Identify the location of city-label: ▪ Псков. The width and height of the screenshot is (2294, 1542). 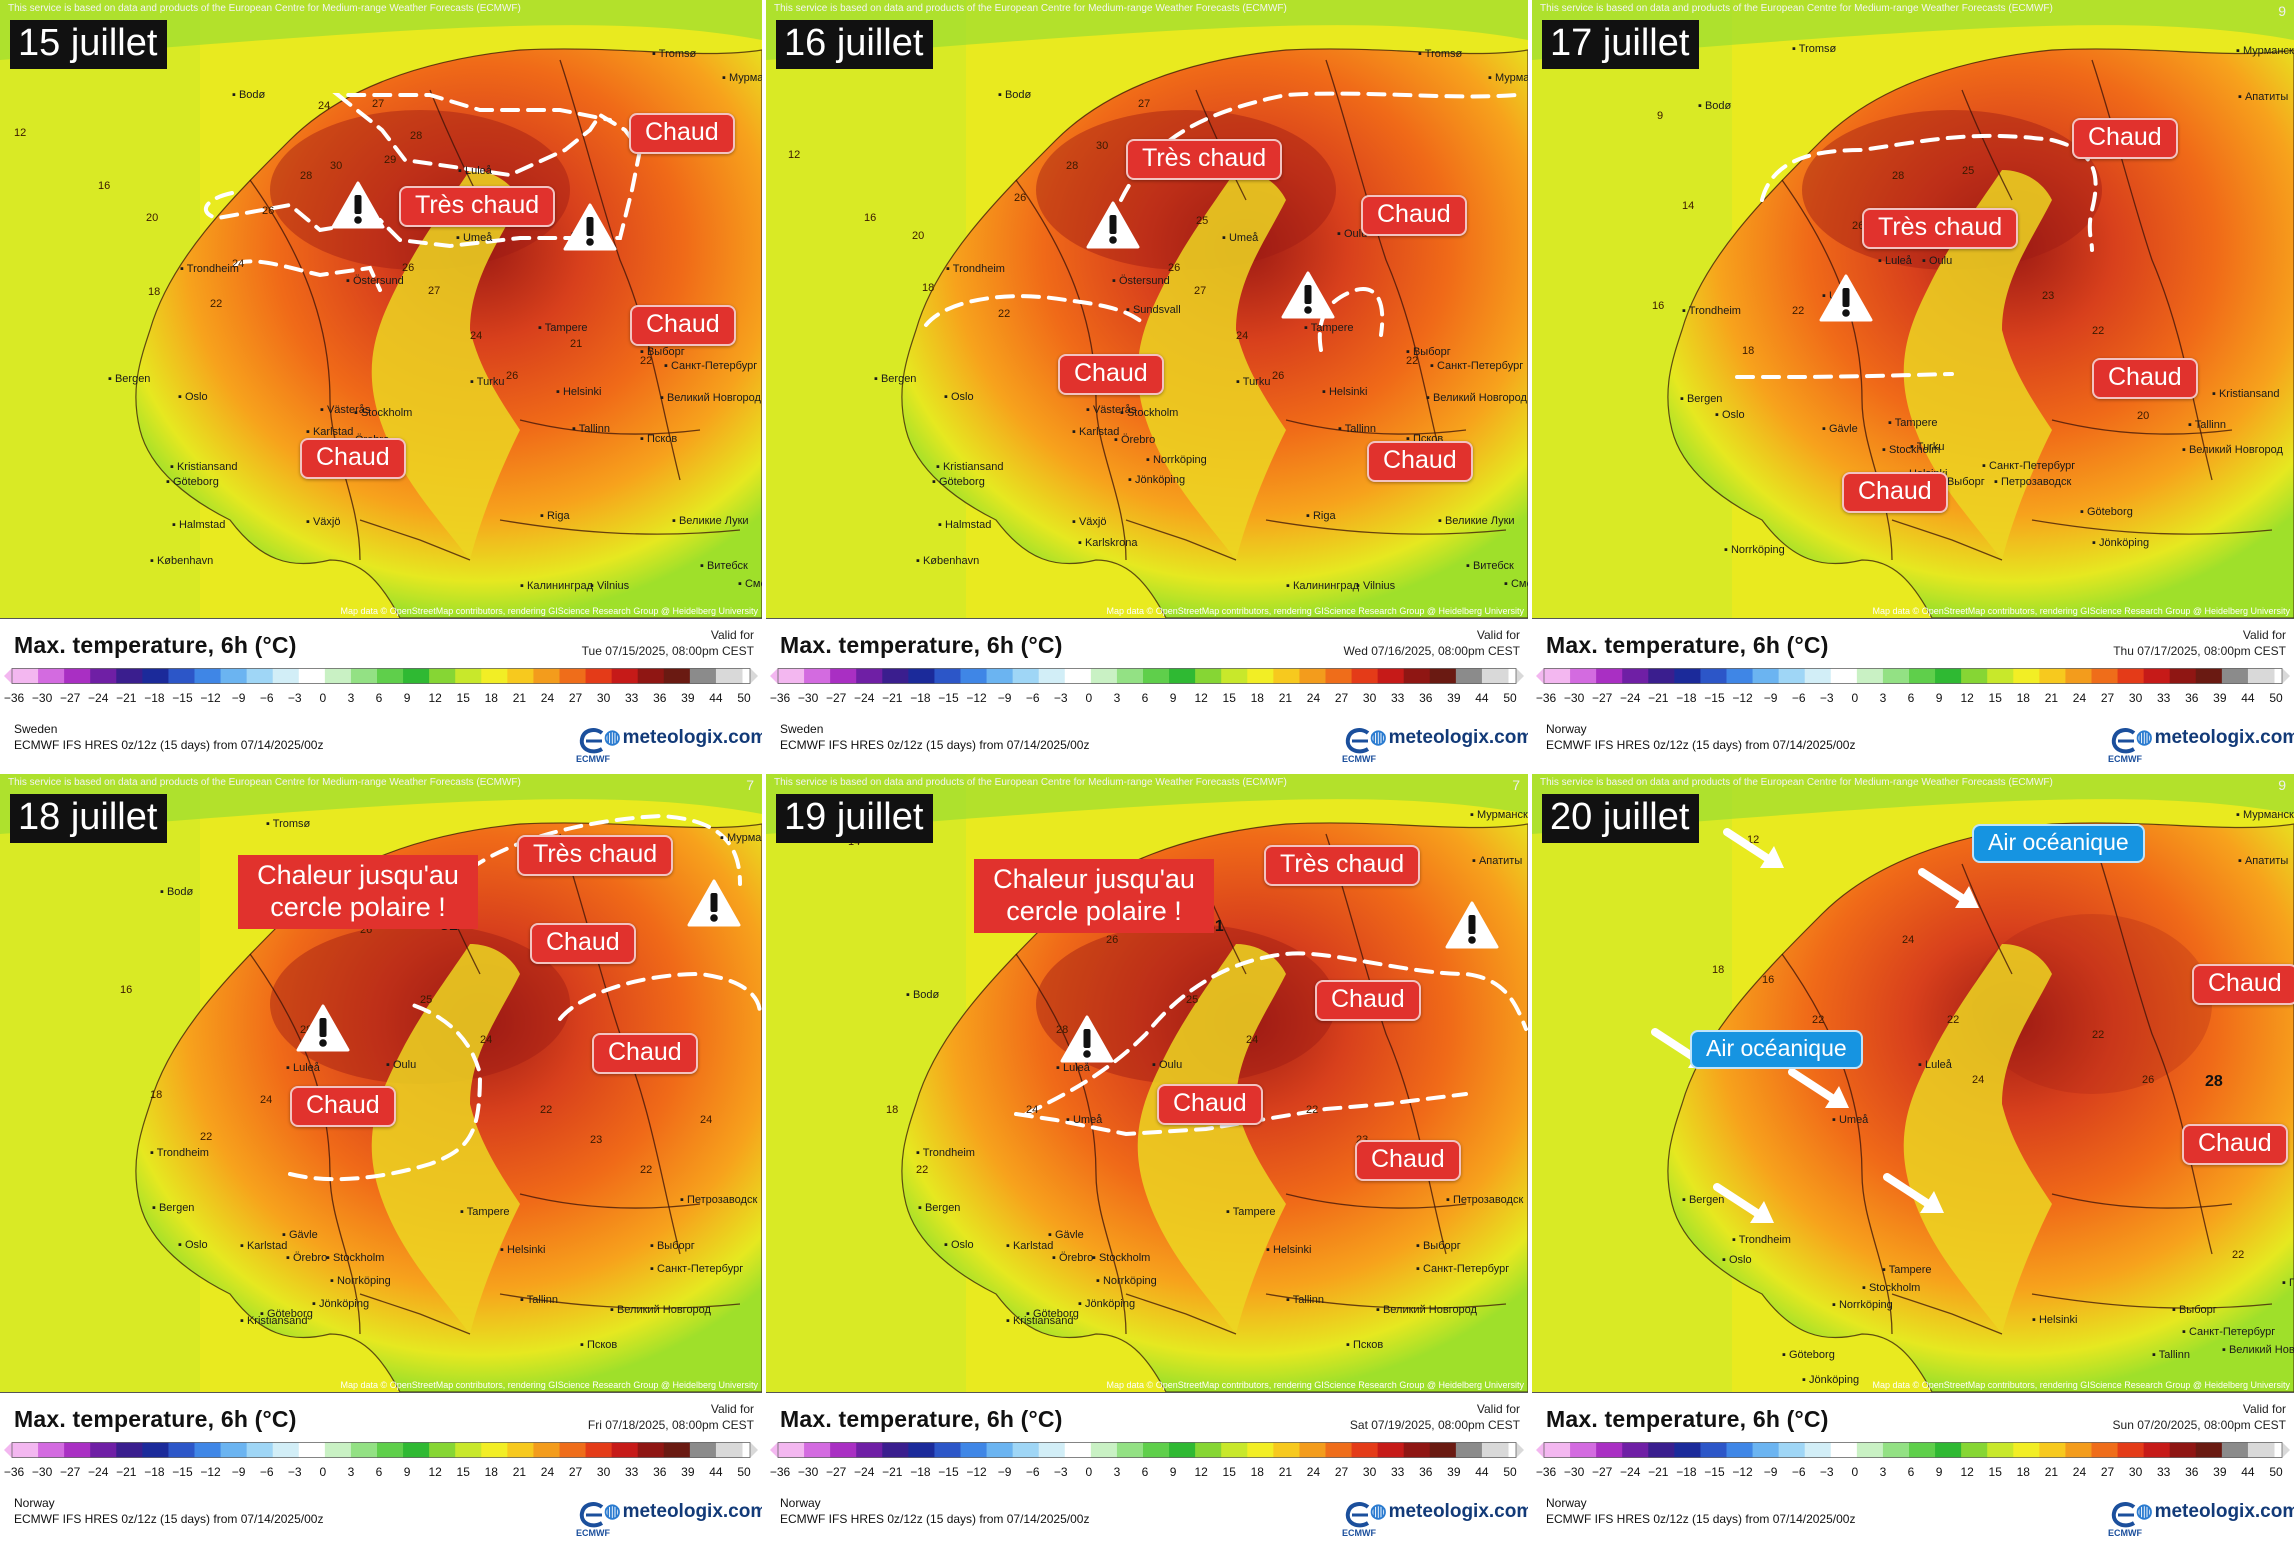
(1365, 1345).